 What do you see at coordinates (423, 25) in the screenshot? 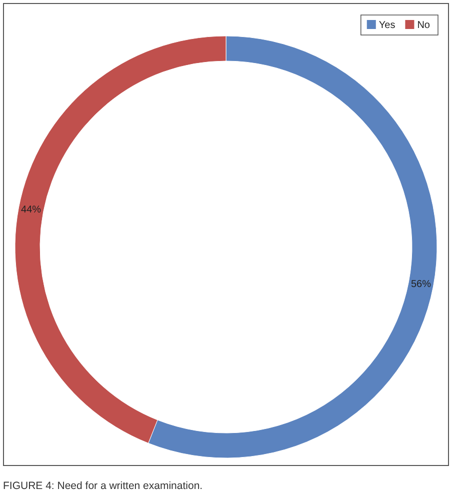
I see `legend-label: No` at bounding box center [423, 25].